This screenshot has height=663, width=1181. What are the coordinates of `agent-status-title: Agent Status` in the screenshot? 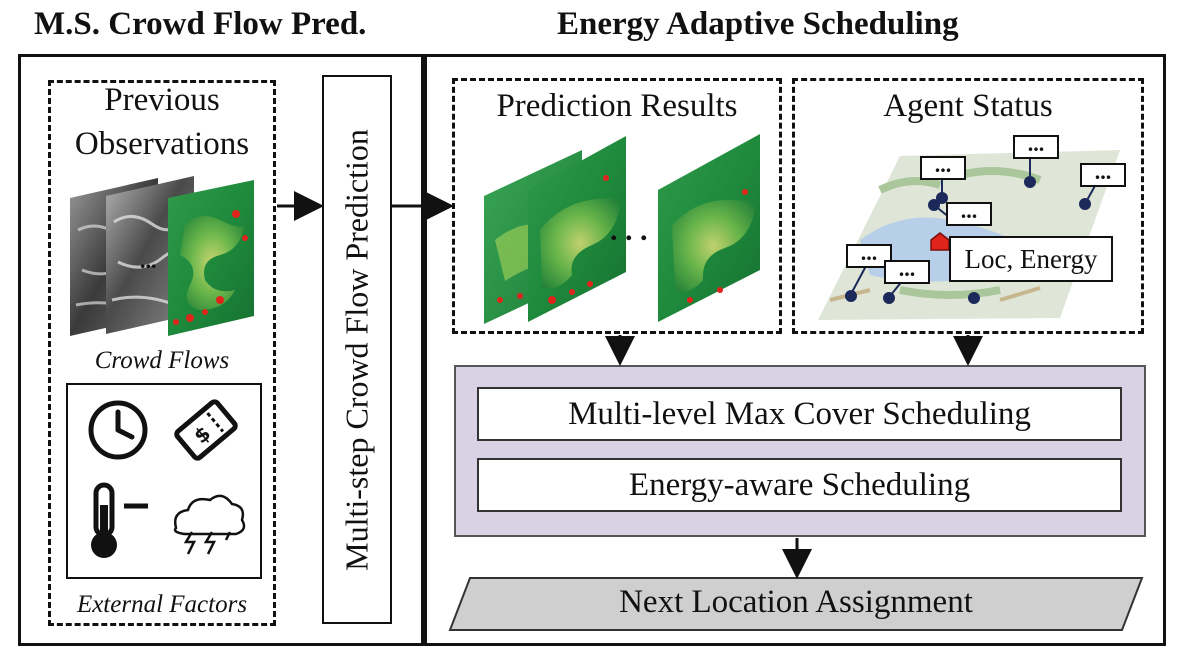 It's located at (968, 106).